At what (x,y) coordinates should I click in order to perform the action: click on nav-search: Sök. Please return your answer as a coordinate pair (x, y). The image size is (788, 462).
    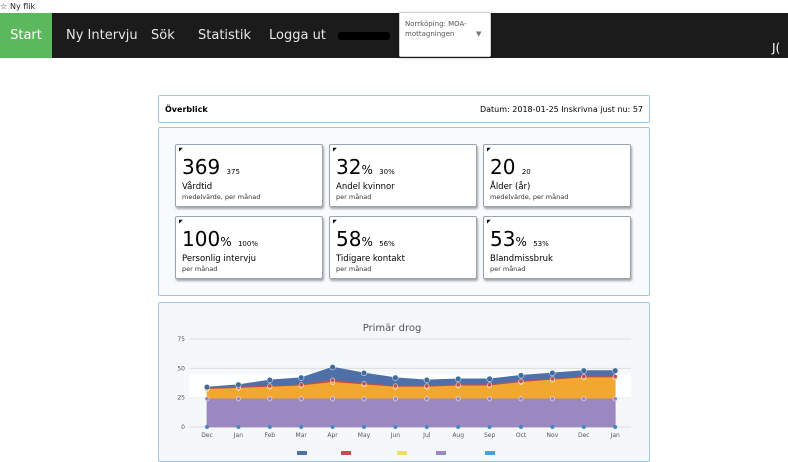
    Looking at the image, I should click on (163, 35).